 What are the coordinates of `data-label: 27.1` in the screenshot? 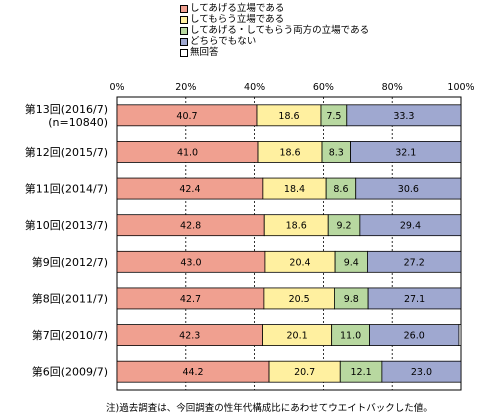 It's located at (414, 299).